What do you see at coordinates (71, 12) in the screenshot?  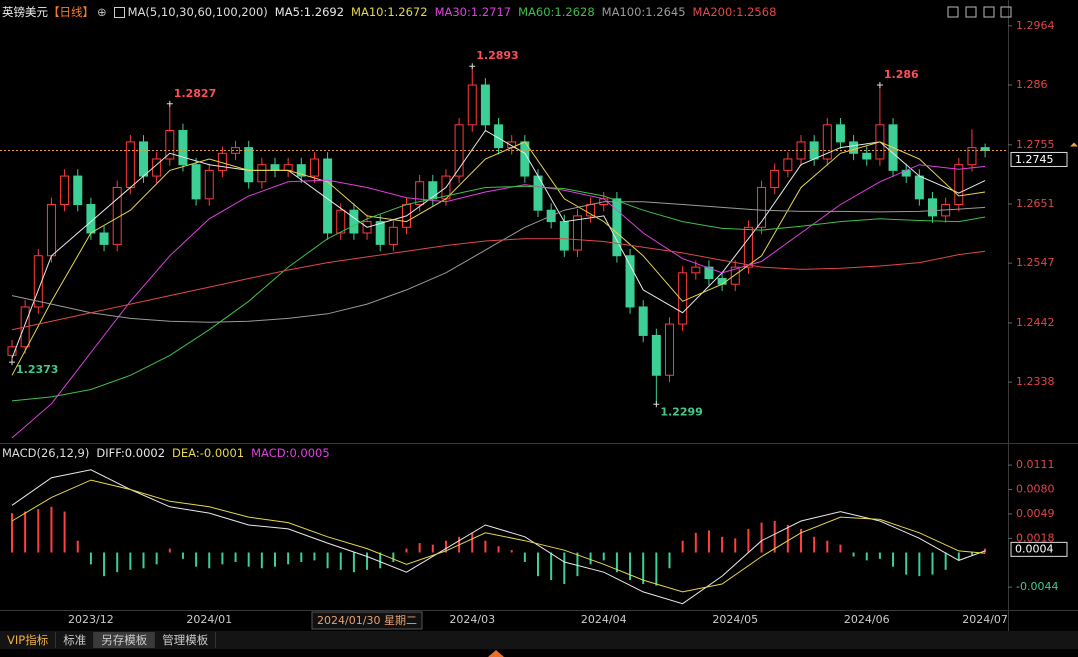 I see `period: 【日线】` at bounding box center [71, 12].